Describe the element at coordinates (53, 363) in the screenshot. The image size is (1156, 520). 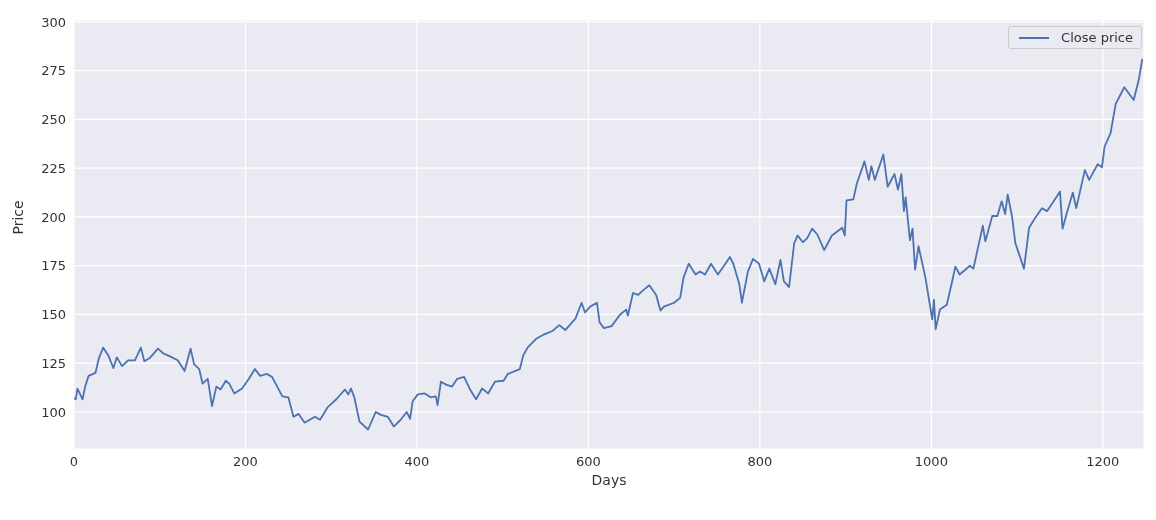
I see `y-tick-label: 125` at that location.